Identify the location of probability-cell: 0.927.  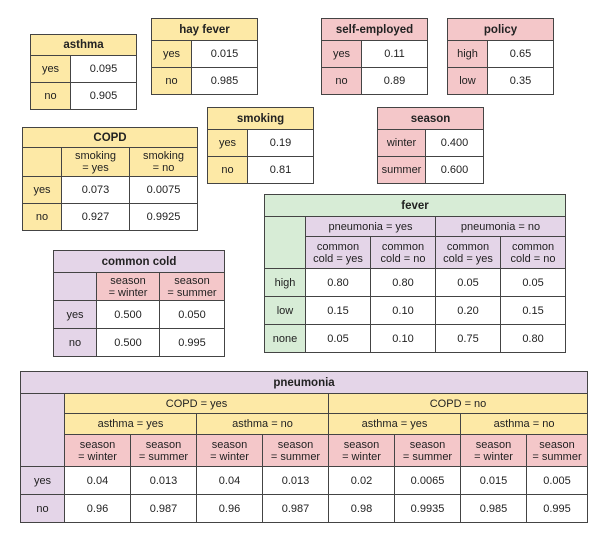
(95, 217).